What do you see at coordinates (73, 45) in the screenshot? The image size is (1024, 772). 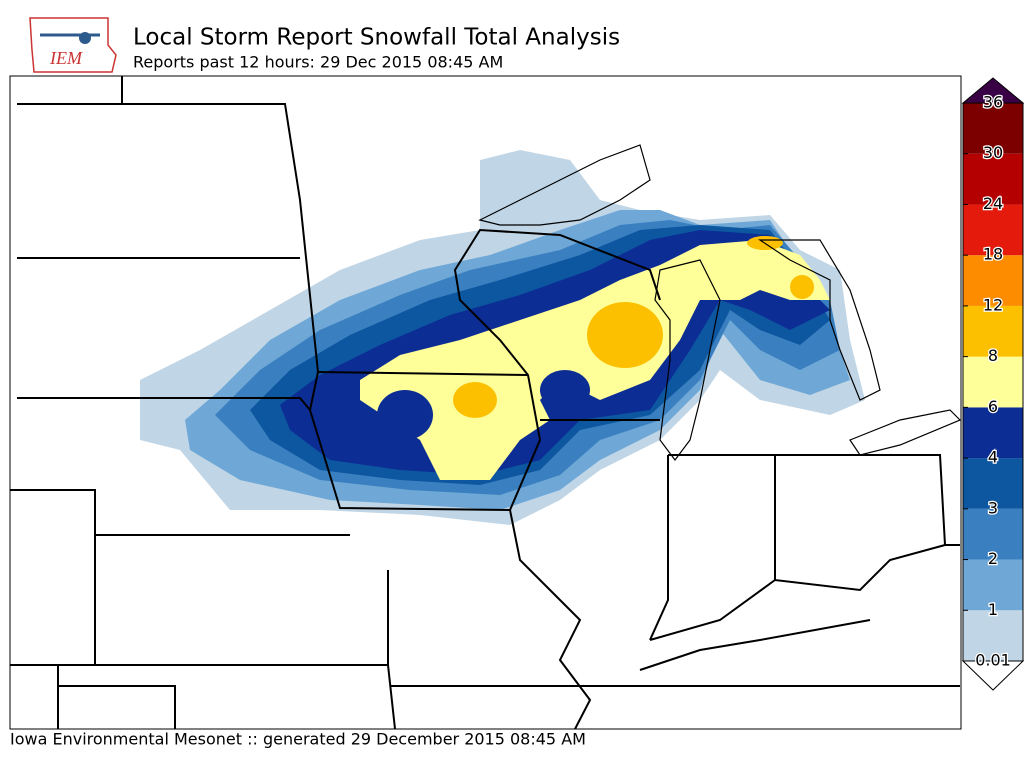 I see `logo: IEM` at bounding box center [73, 45].